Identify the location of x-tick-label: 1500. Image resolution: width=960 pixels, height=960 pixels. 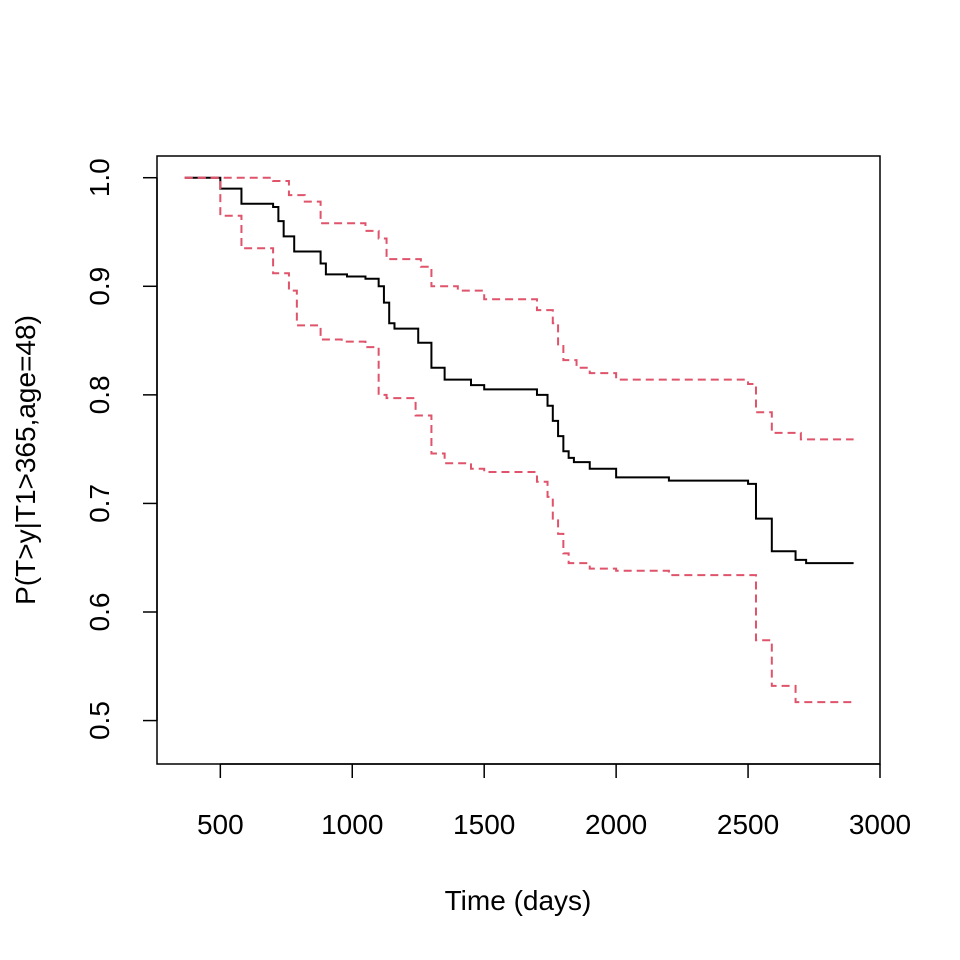
(484, 824).